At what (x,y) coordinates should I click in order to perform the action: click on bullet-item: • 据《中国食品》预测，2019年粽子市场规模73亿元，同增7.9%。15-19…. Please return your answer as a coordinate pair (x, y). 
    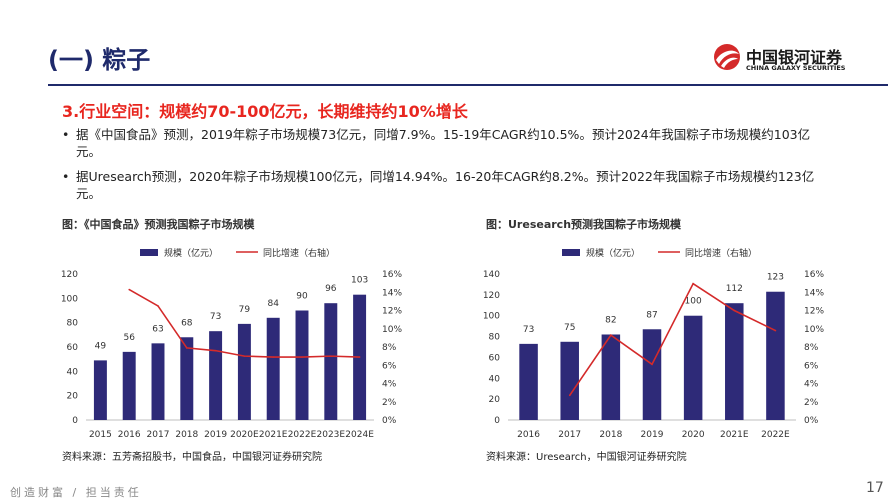
    Looking at the image, I should click on (447, 143).